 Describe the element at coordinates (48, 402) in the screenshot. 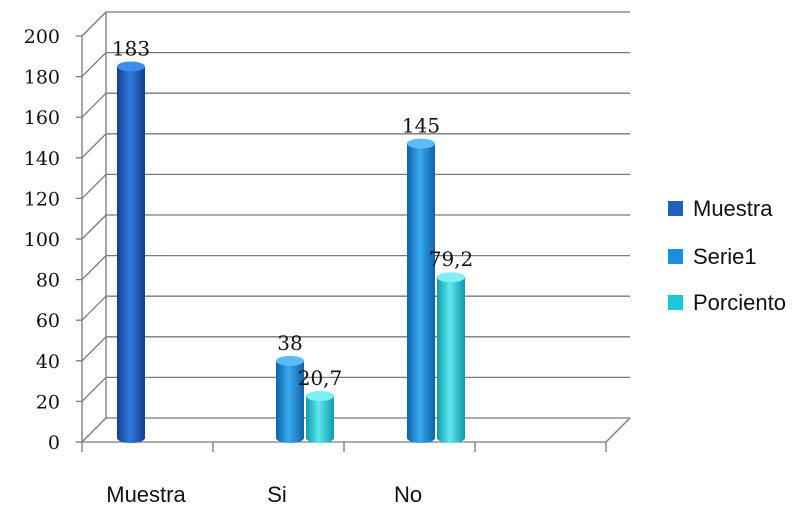

I see `y-tick-label: 20` at that location.